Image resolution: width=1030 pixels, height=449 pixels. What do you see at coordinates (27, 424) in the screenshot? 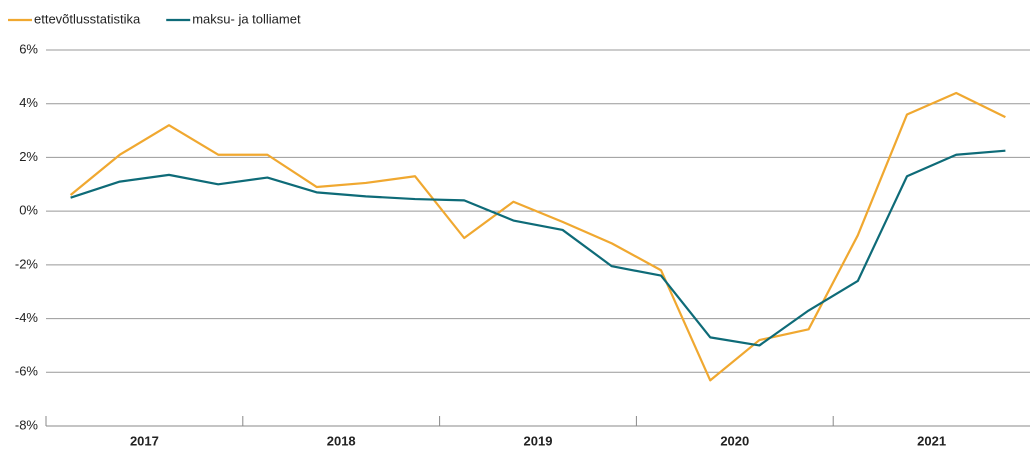
I see `y-tick-label: -8%` at bounding box center [27, 424].